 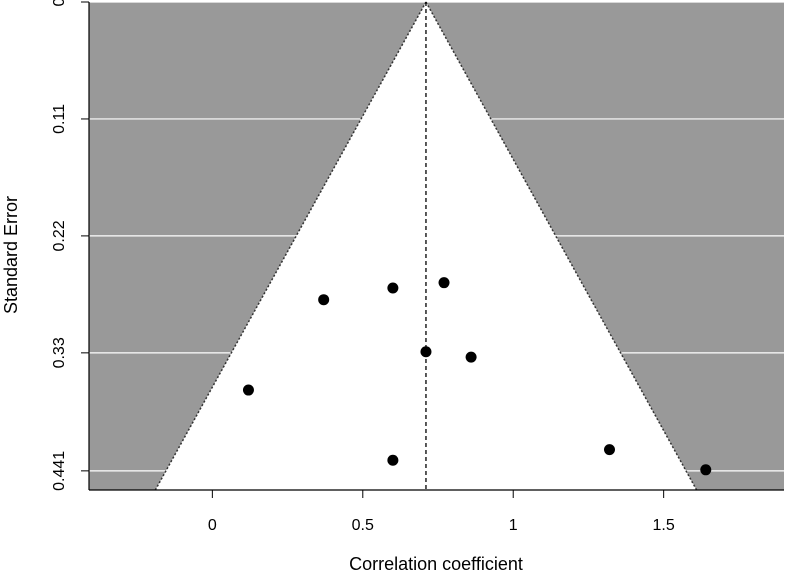 I want to click on y-tick-label: 0, so click(x=59, y=3).